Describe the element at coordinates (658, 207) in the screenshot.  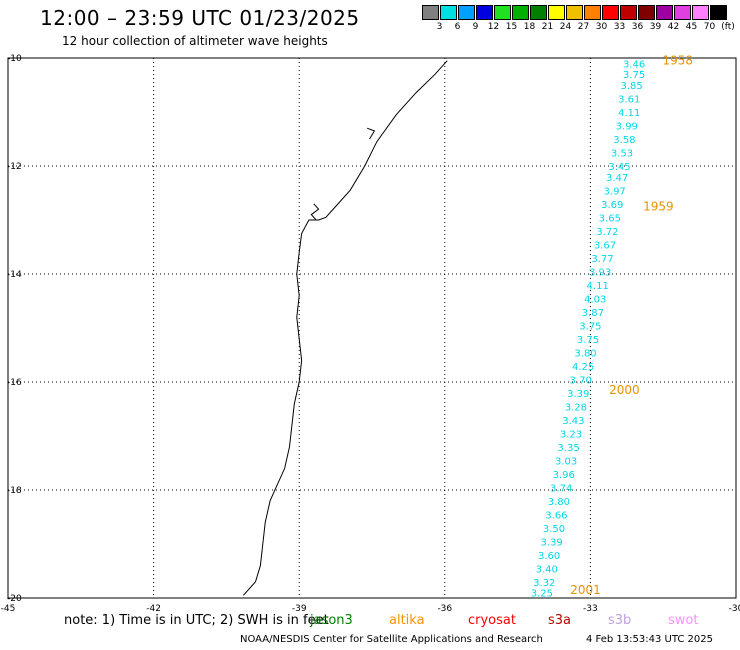
I see `time-label: 1959` at that location.